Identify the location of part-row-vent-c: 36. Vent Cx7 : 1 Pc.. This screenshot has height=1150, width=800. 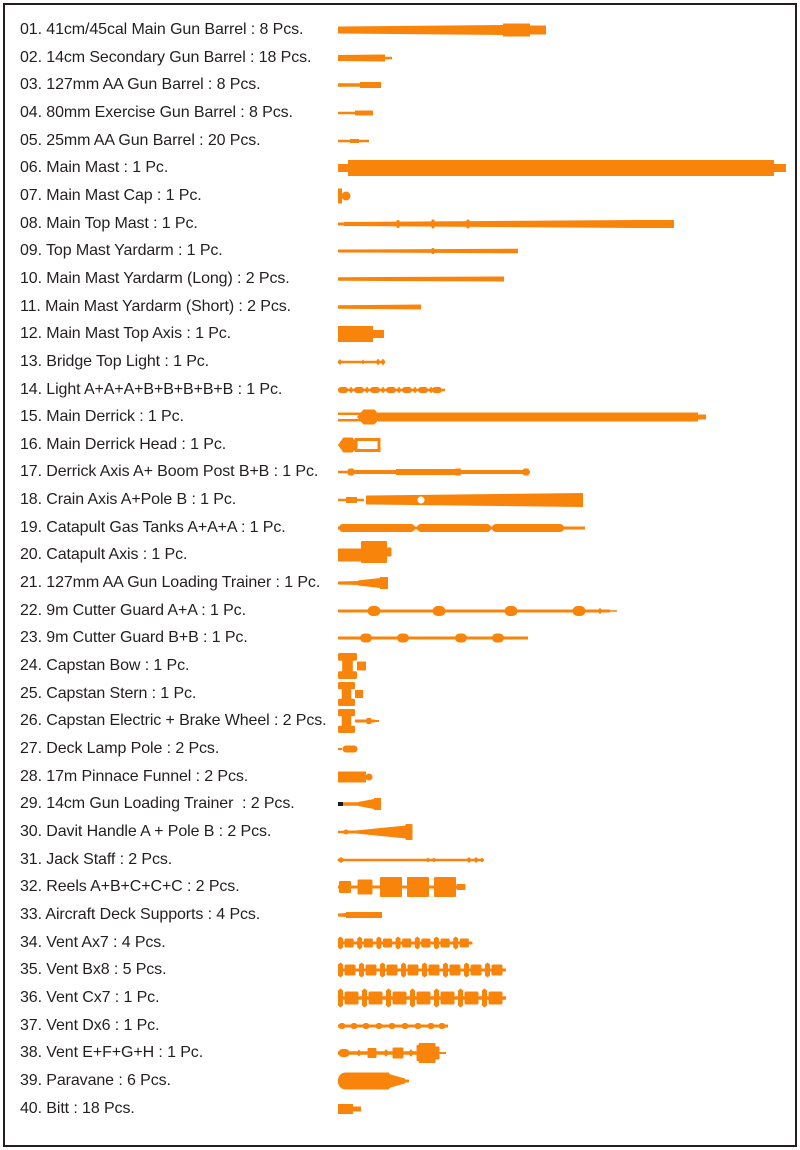
(400, 998).